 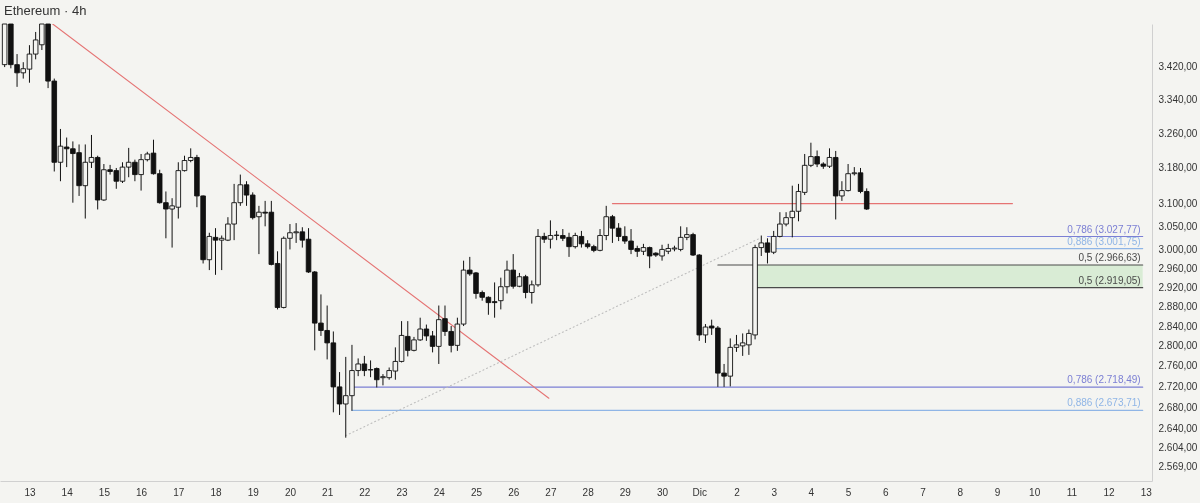 I want to click on y-tick-label: 2.569,00, so click(x=1178, y=466).